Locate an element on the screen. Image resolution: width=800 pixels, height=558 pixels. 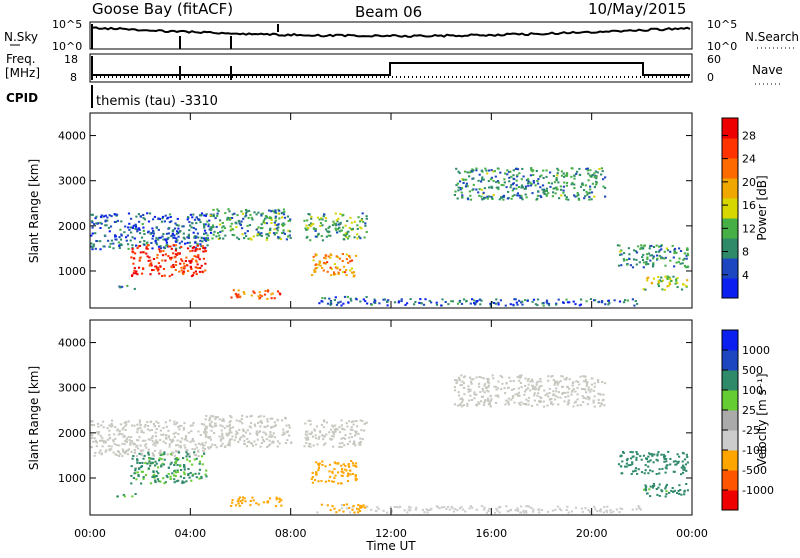
power-ytick-label: 2000 is located at coordinates (72, 226).